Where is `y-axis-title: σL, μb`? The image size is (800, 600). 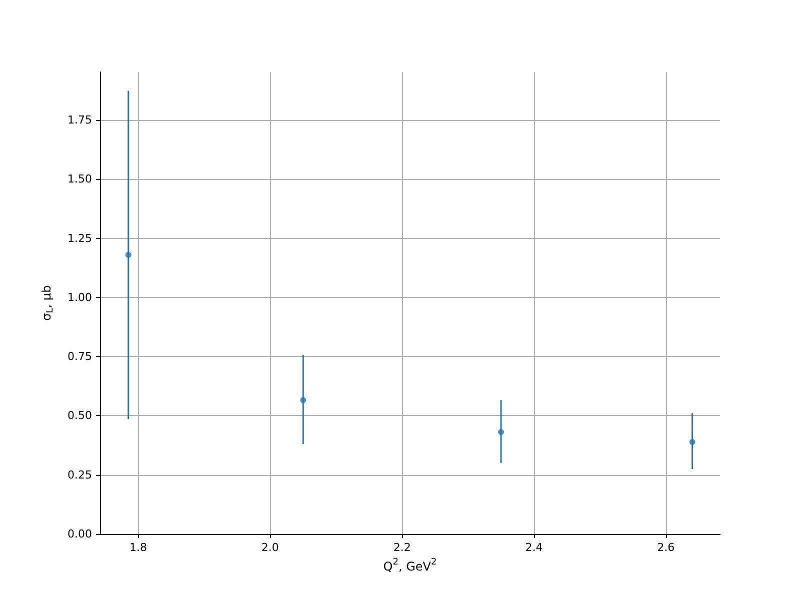 y-axis-title: σL, μb is located at coordinates (48, 303).